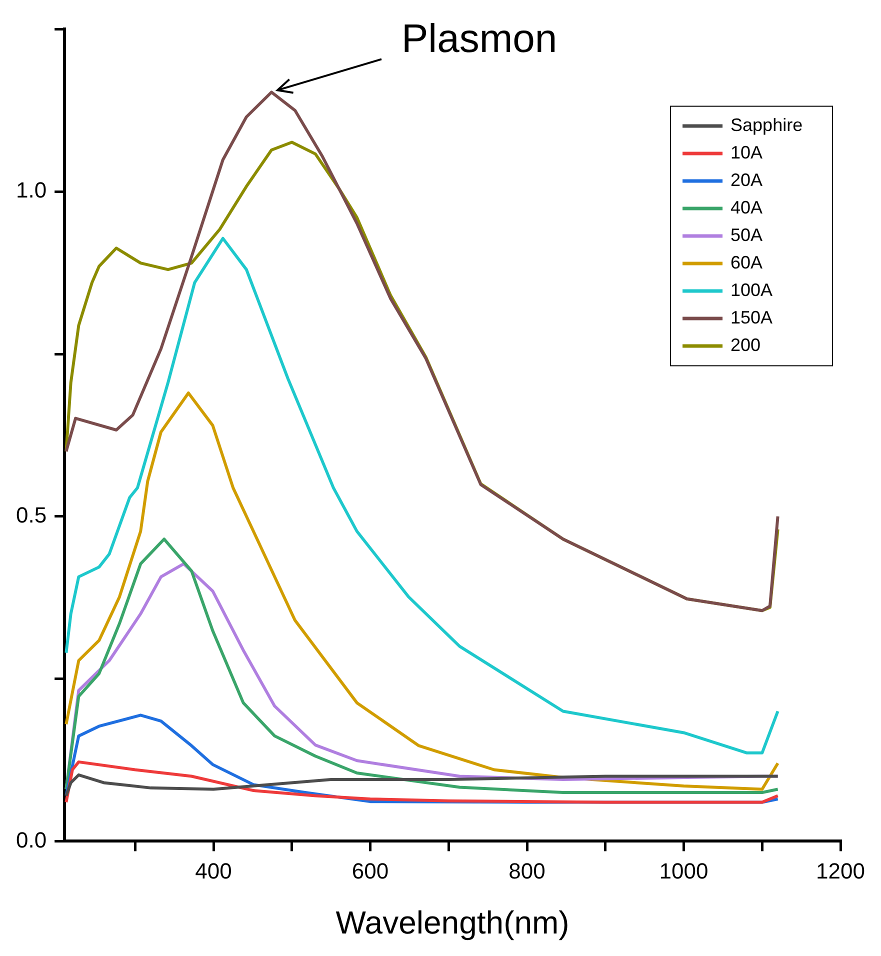 The height and width of the screenshot is (956, 881). I want to click on legend-label: 200, so click(745, 344).